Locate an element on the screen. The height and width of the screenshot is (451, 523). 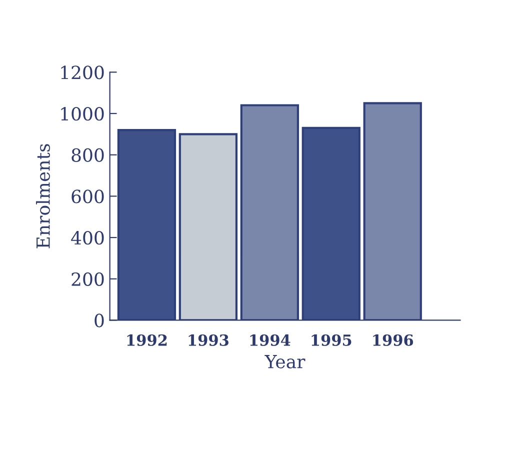
x-tick-label: 1996 is located at coordinates (393, 340).